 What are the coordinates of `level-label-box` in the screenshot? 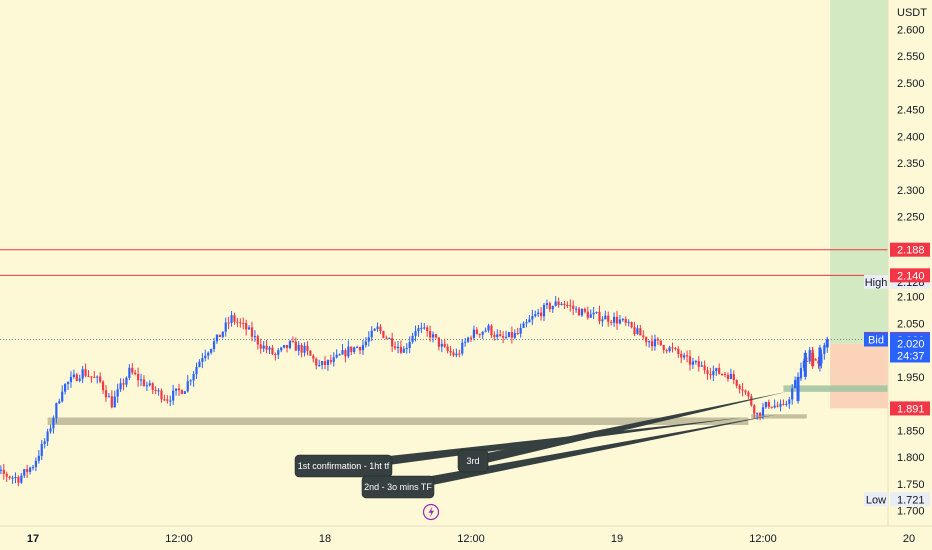 It's located at (910, 249).